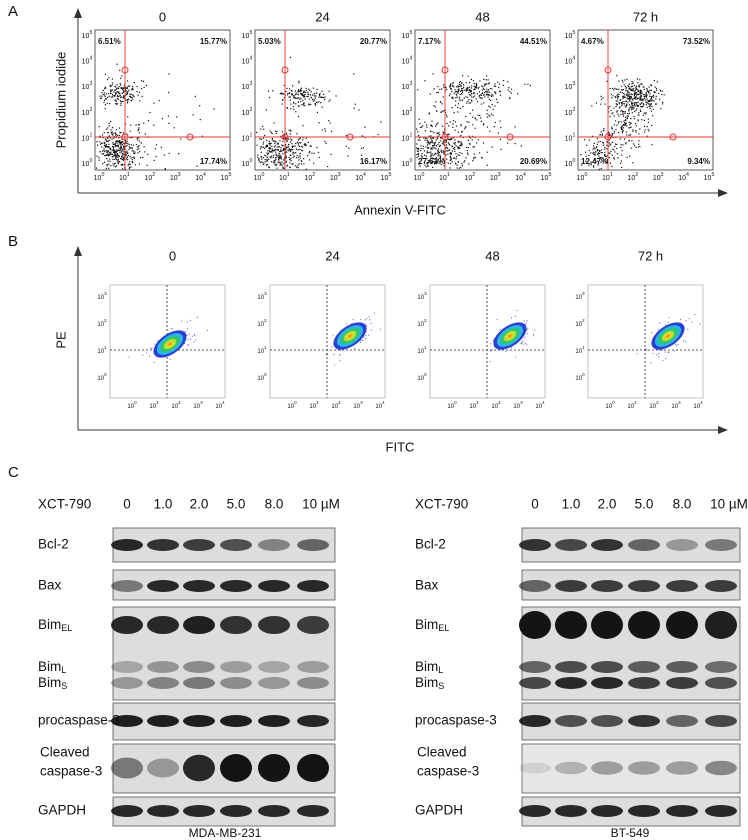 This screenshot has width=748, height=840. I want to click on y-axis-label: PE, so click(60, 340).